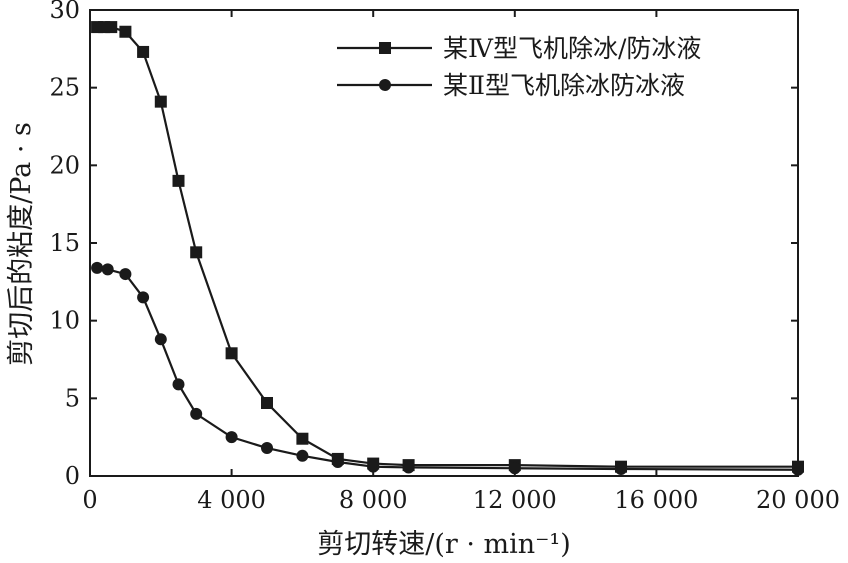 Image resolution: width=848 pixels, height=563 pixels. What do you see at coordinates (64, 321) in the screenshot?
I see `y-tick-label: 10` at bounding box center [64, 321].